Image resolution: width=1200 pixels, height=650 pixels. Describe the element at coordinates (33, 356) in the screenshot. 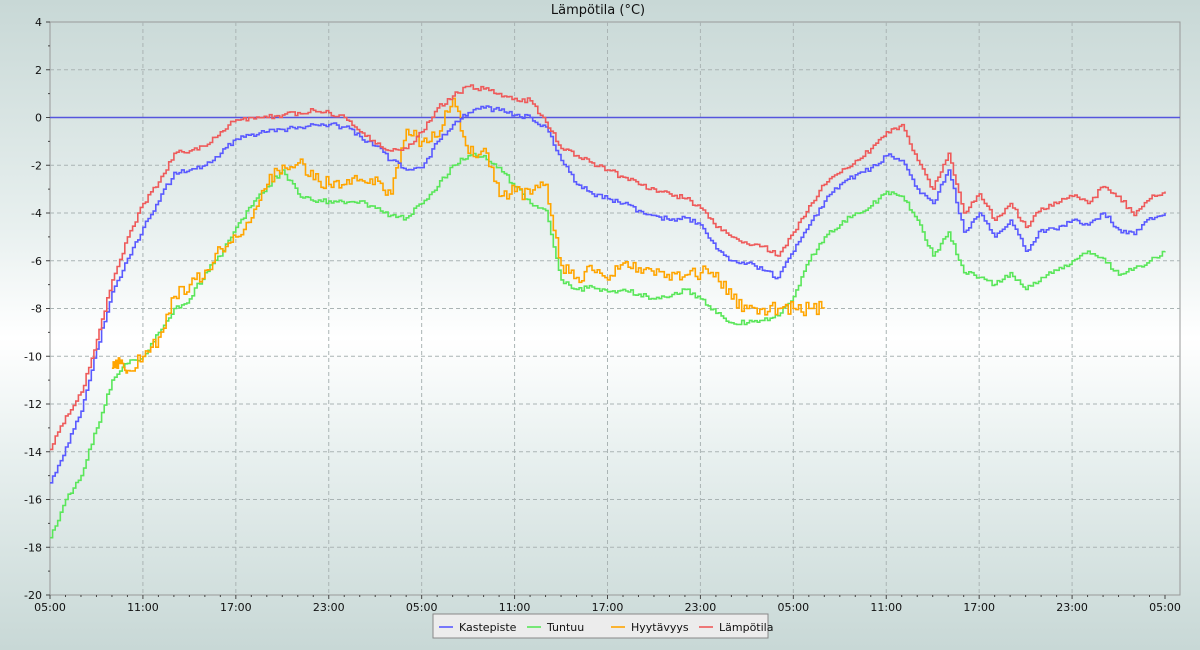

I see `y-tick-label: -10` at that location.